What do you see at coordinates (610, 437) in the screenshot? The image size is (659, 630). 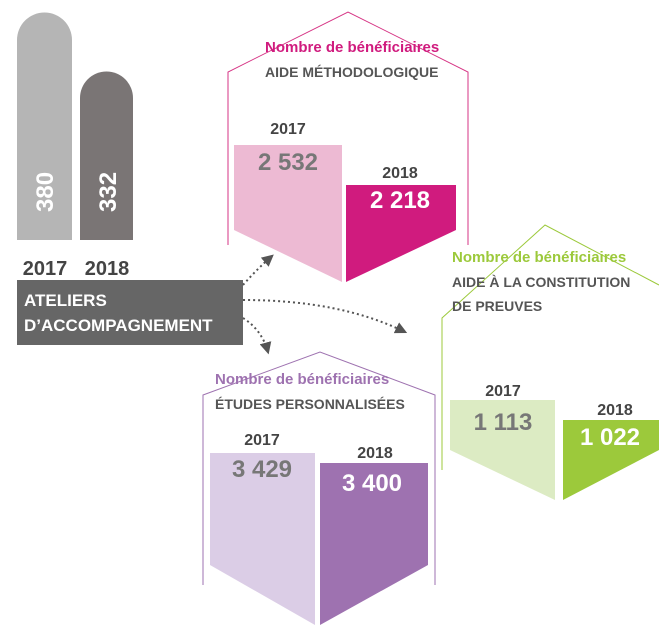 I see `value: 1 022` at bounding box center [610, 437].